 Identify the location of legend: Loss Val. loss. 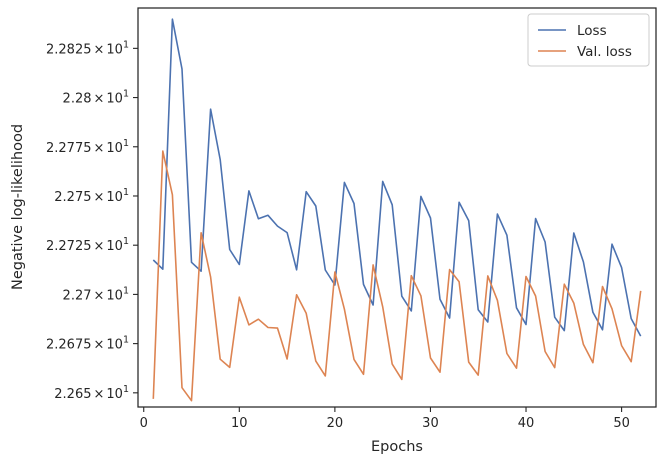
(588, 40).